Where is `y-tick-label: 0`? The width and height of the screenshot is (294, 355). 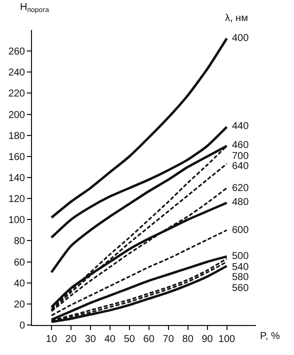 y-tick-label: 0 is located at coordinates (22, 326).